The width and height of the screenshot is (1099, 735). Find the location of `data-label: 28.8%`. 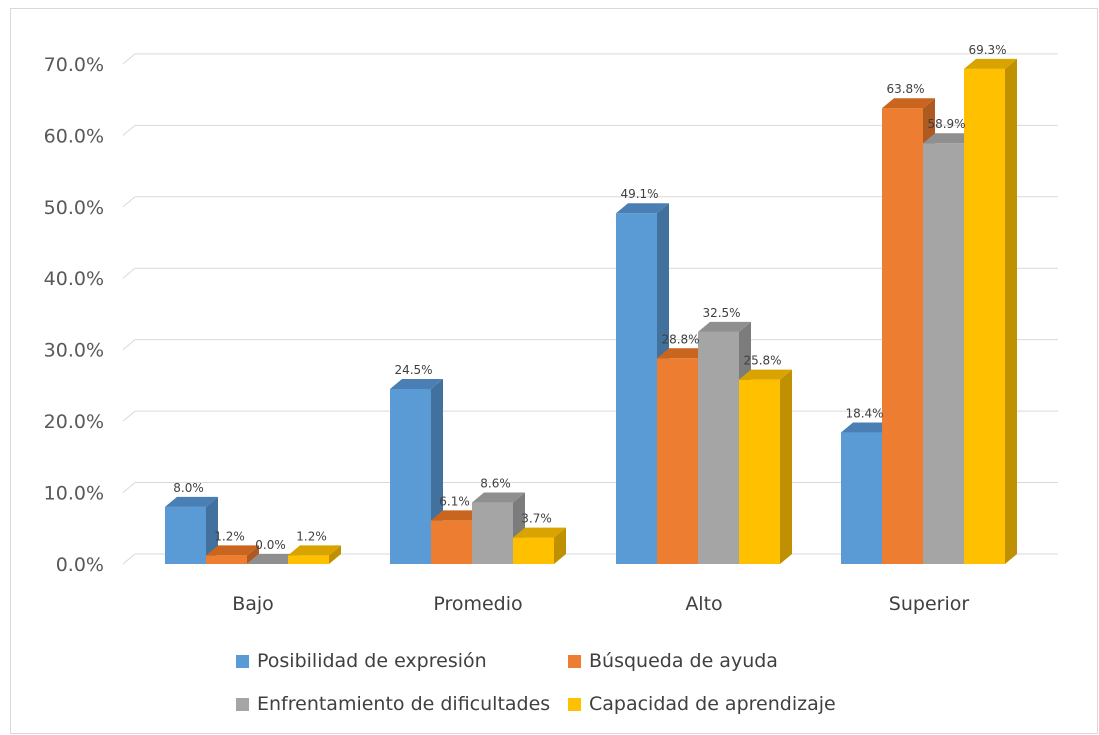

data-label: 28.8% is located at coordinates (680, 339).